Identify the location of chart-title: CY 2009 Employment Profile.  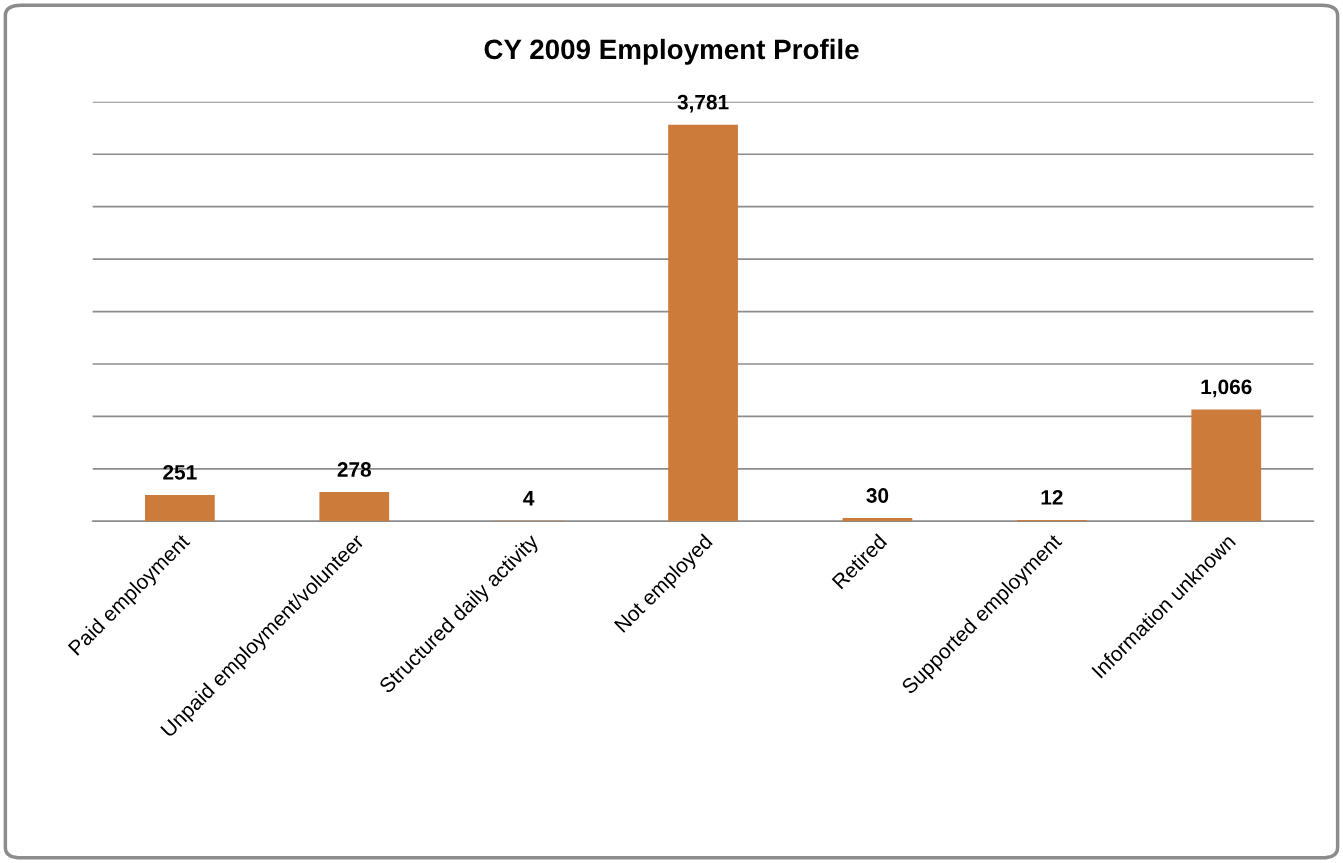
(671, 51).